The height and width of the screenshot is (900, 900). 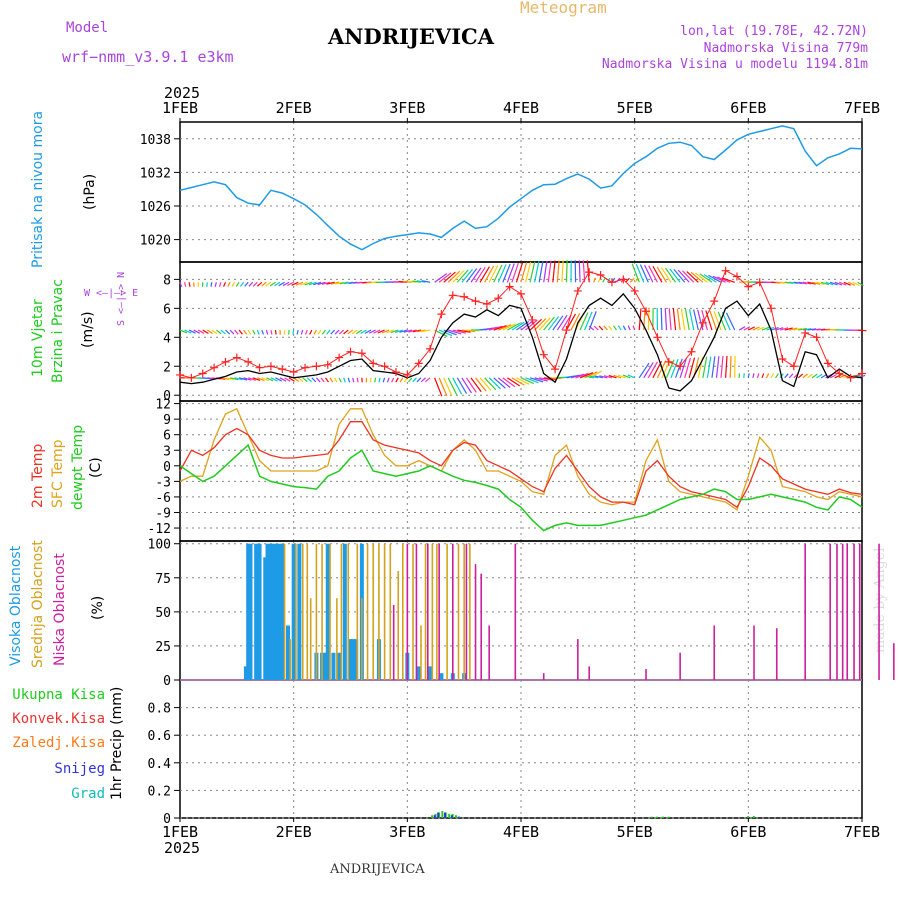 What do you see at coordinates (148, 57) in the screenshot?
I see `model-name: wrf−nmm_v3.9.1 e3km` at bounding box center [148, 57].